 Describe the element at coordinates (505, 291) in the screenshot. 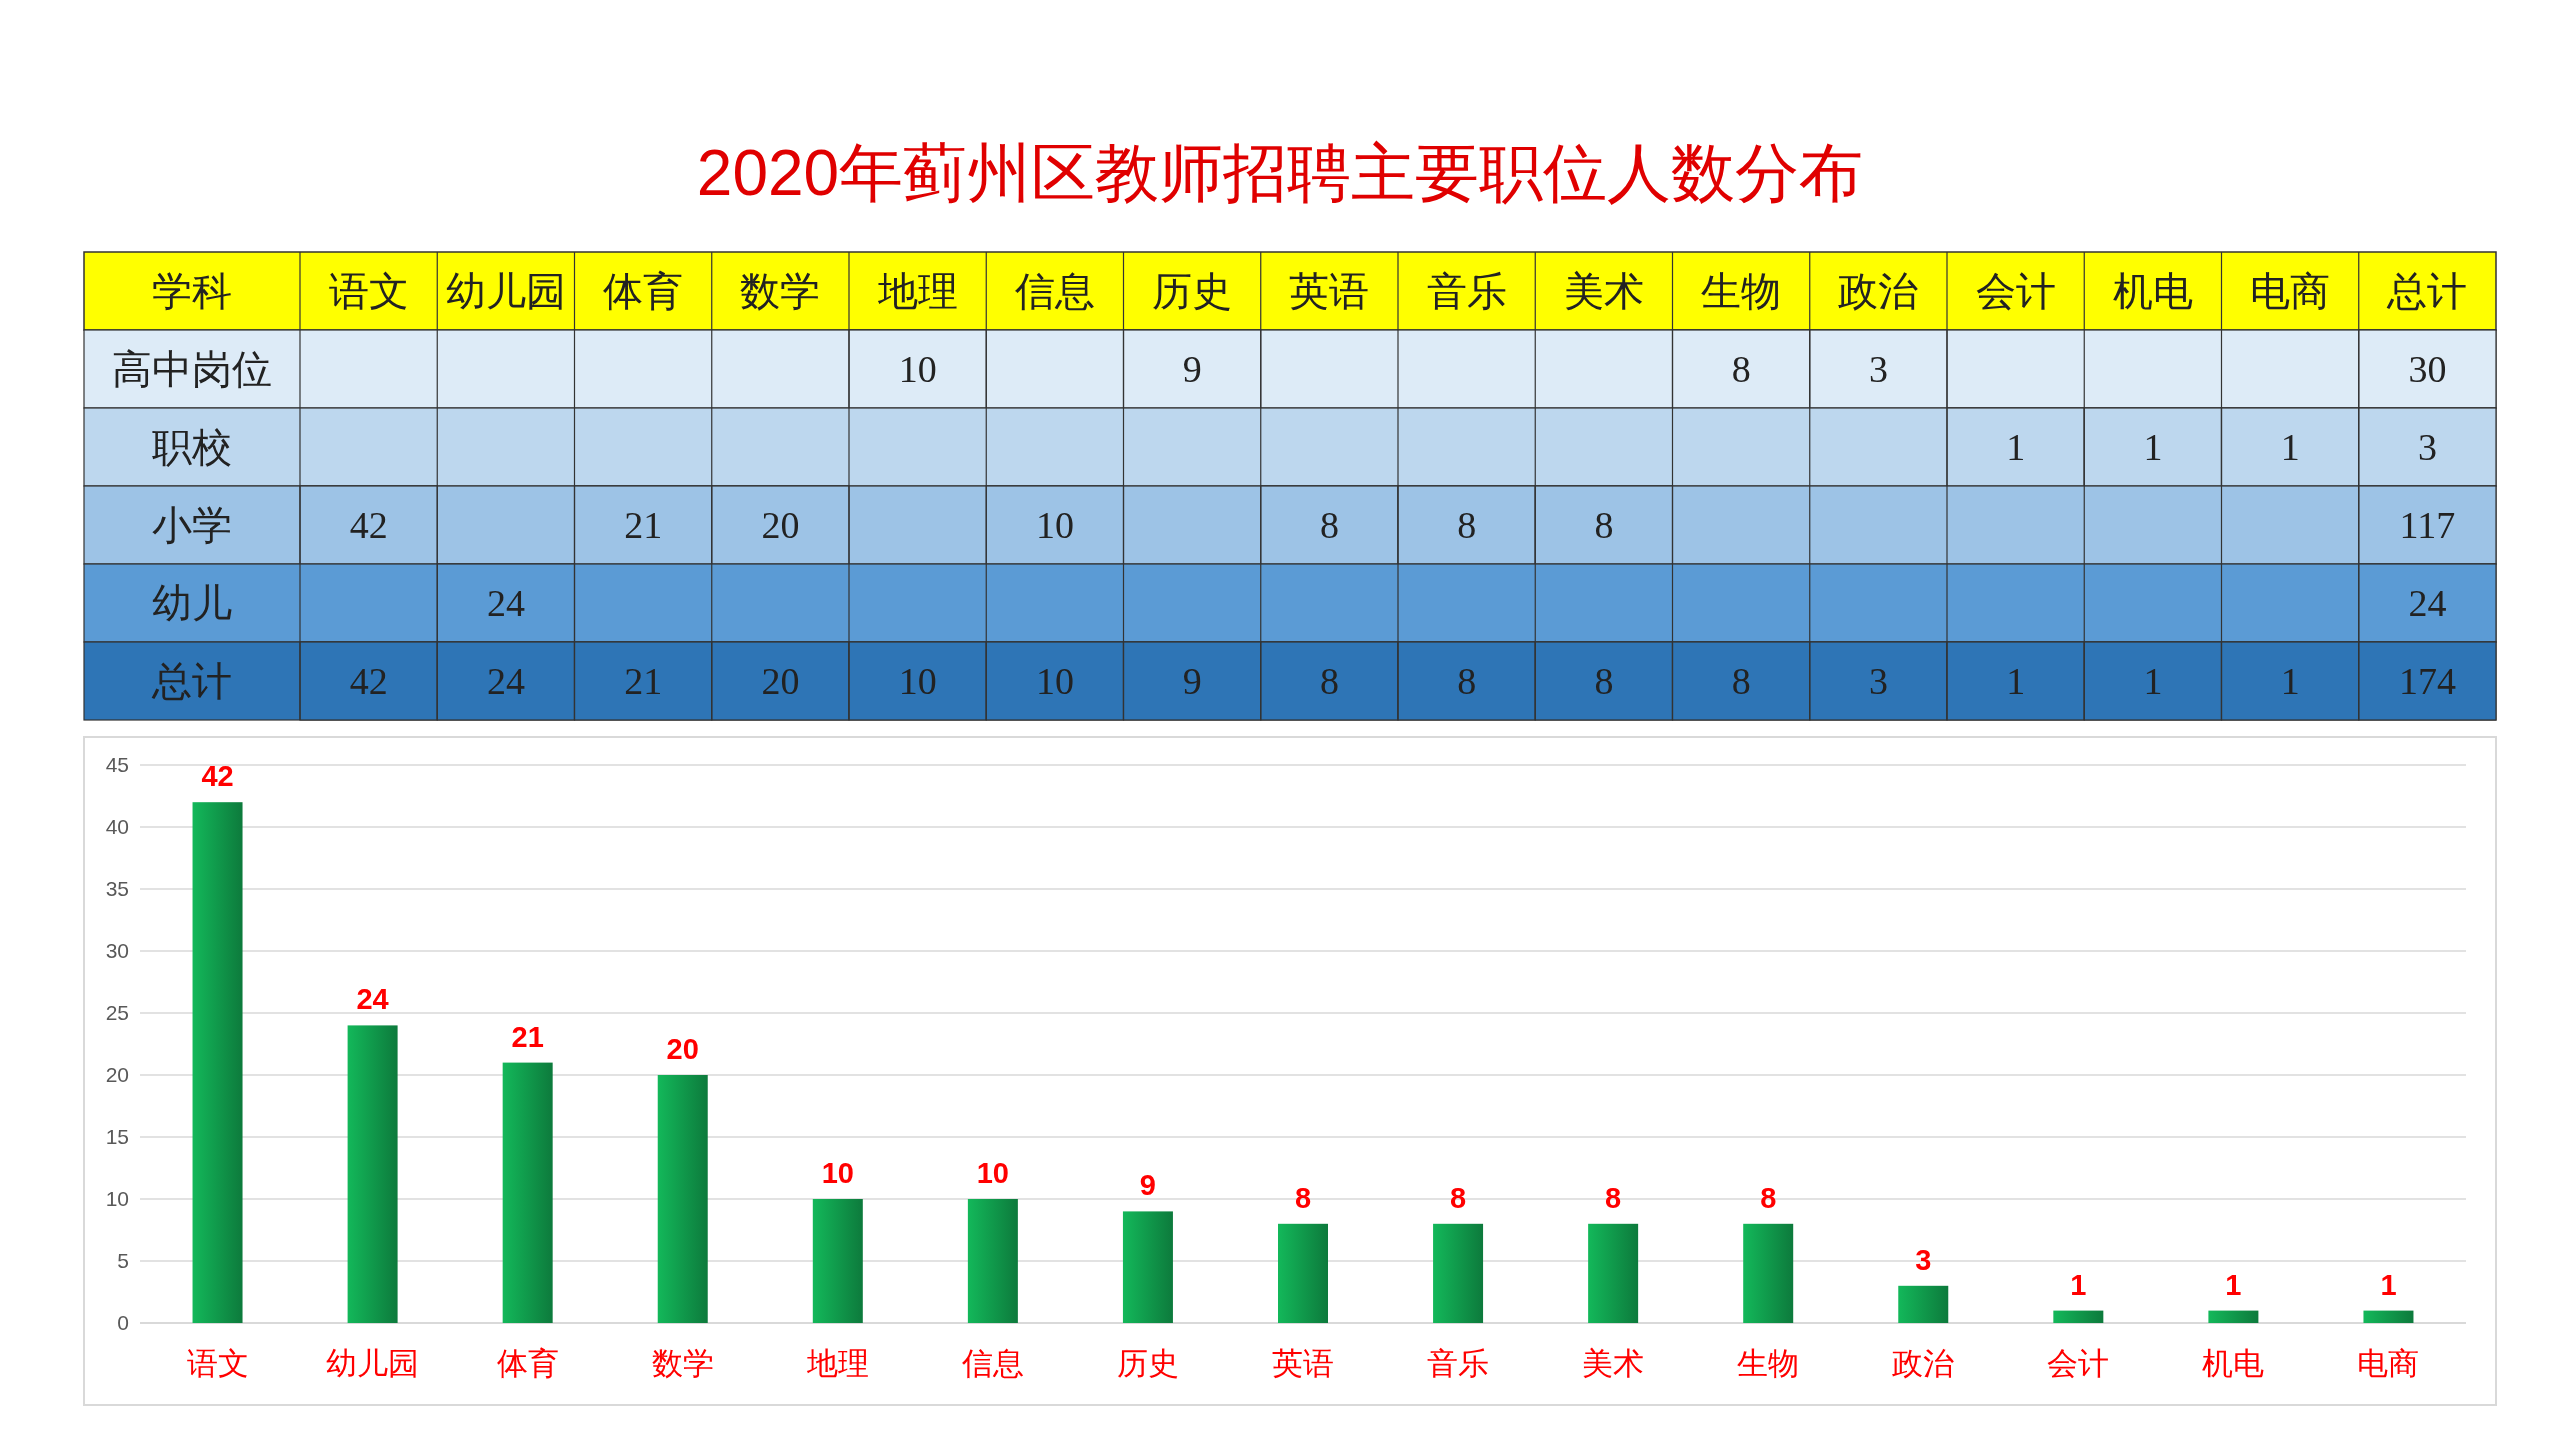

I see `x-tick-label: 幼儿园` at that location.